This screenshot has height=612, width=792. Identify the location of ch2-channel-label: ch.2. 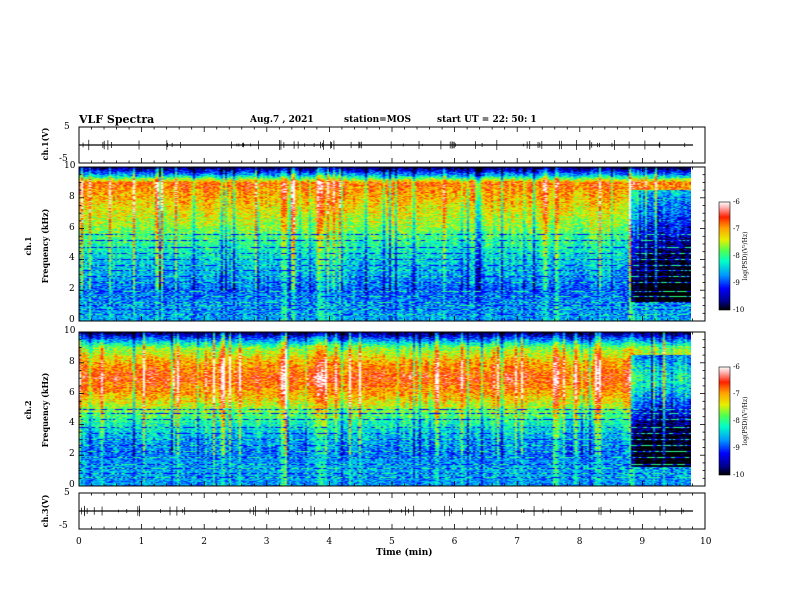
(28, 410).